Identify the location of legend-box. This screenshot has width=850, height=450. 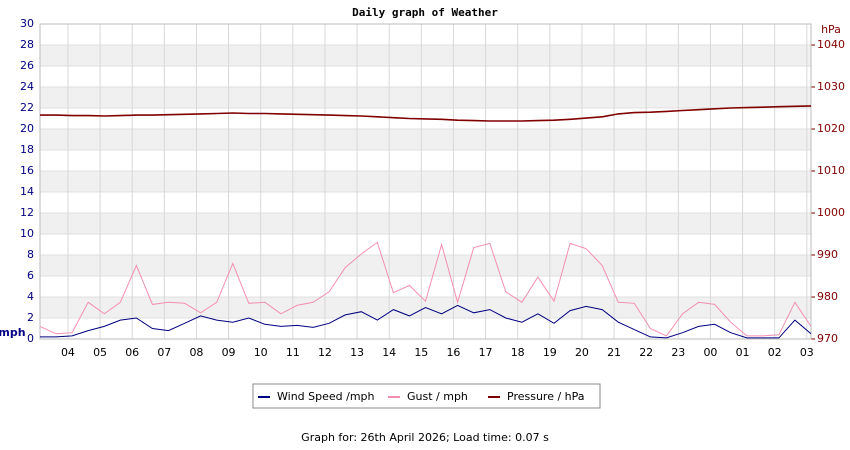
(426, 396).